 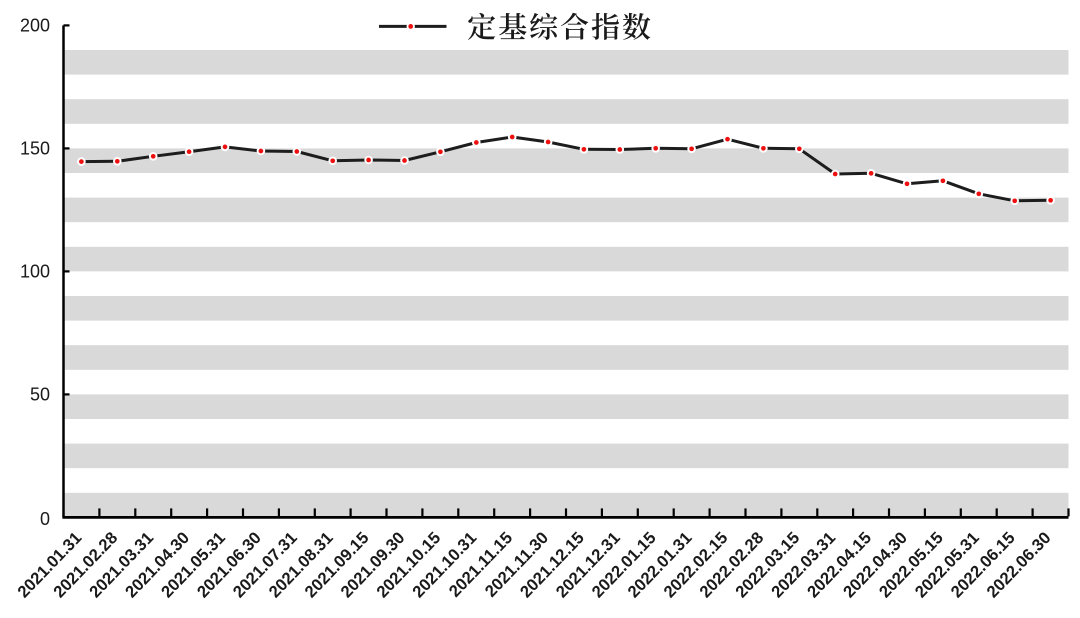 What do you see at coordinates (35, 26) in the screenshot?
I see `svg-text: 200` at bounding box center [35, 26].